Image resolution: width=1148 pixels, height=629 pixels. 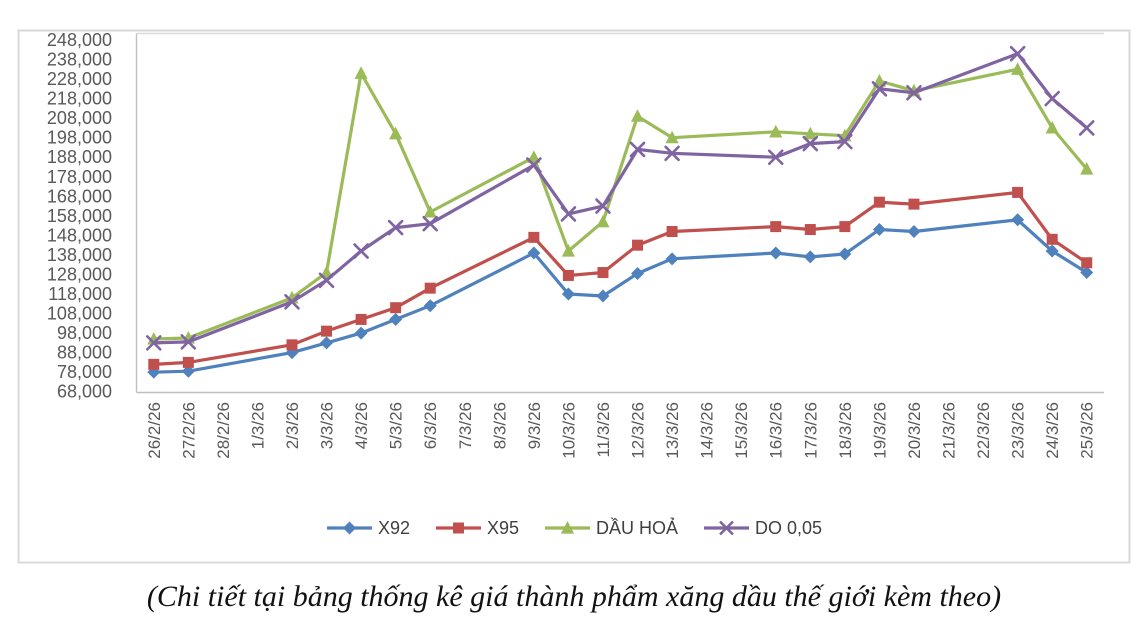 What do you see at coordinates (502, 527) in the screenshot?
I see `legend-label-x95: X95` at bounding box center [502, 527].